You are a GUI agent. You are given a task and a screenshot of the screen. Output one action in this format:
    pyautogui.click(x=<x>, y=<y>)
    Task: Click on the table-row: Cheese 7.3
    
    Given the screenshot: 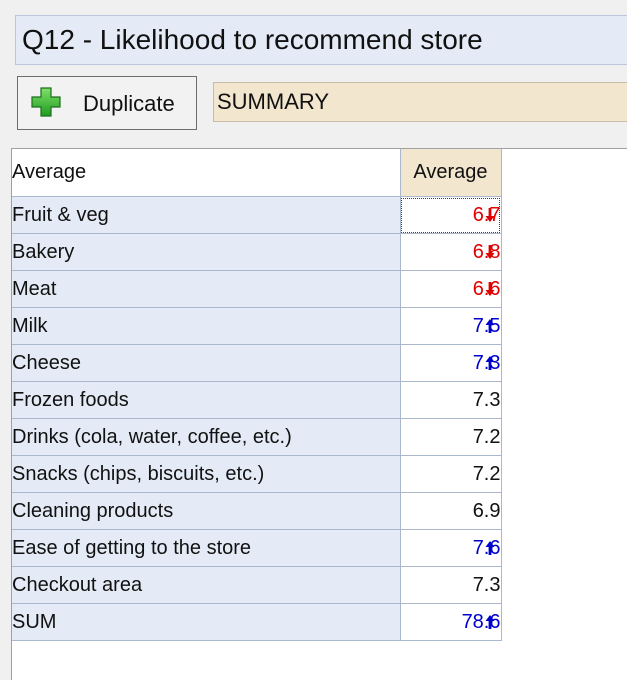 What is the action you would take?
    pyautogui.click(x=257, y=363)
    